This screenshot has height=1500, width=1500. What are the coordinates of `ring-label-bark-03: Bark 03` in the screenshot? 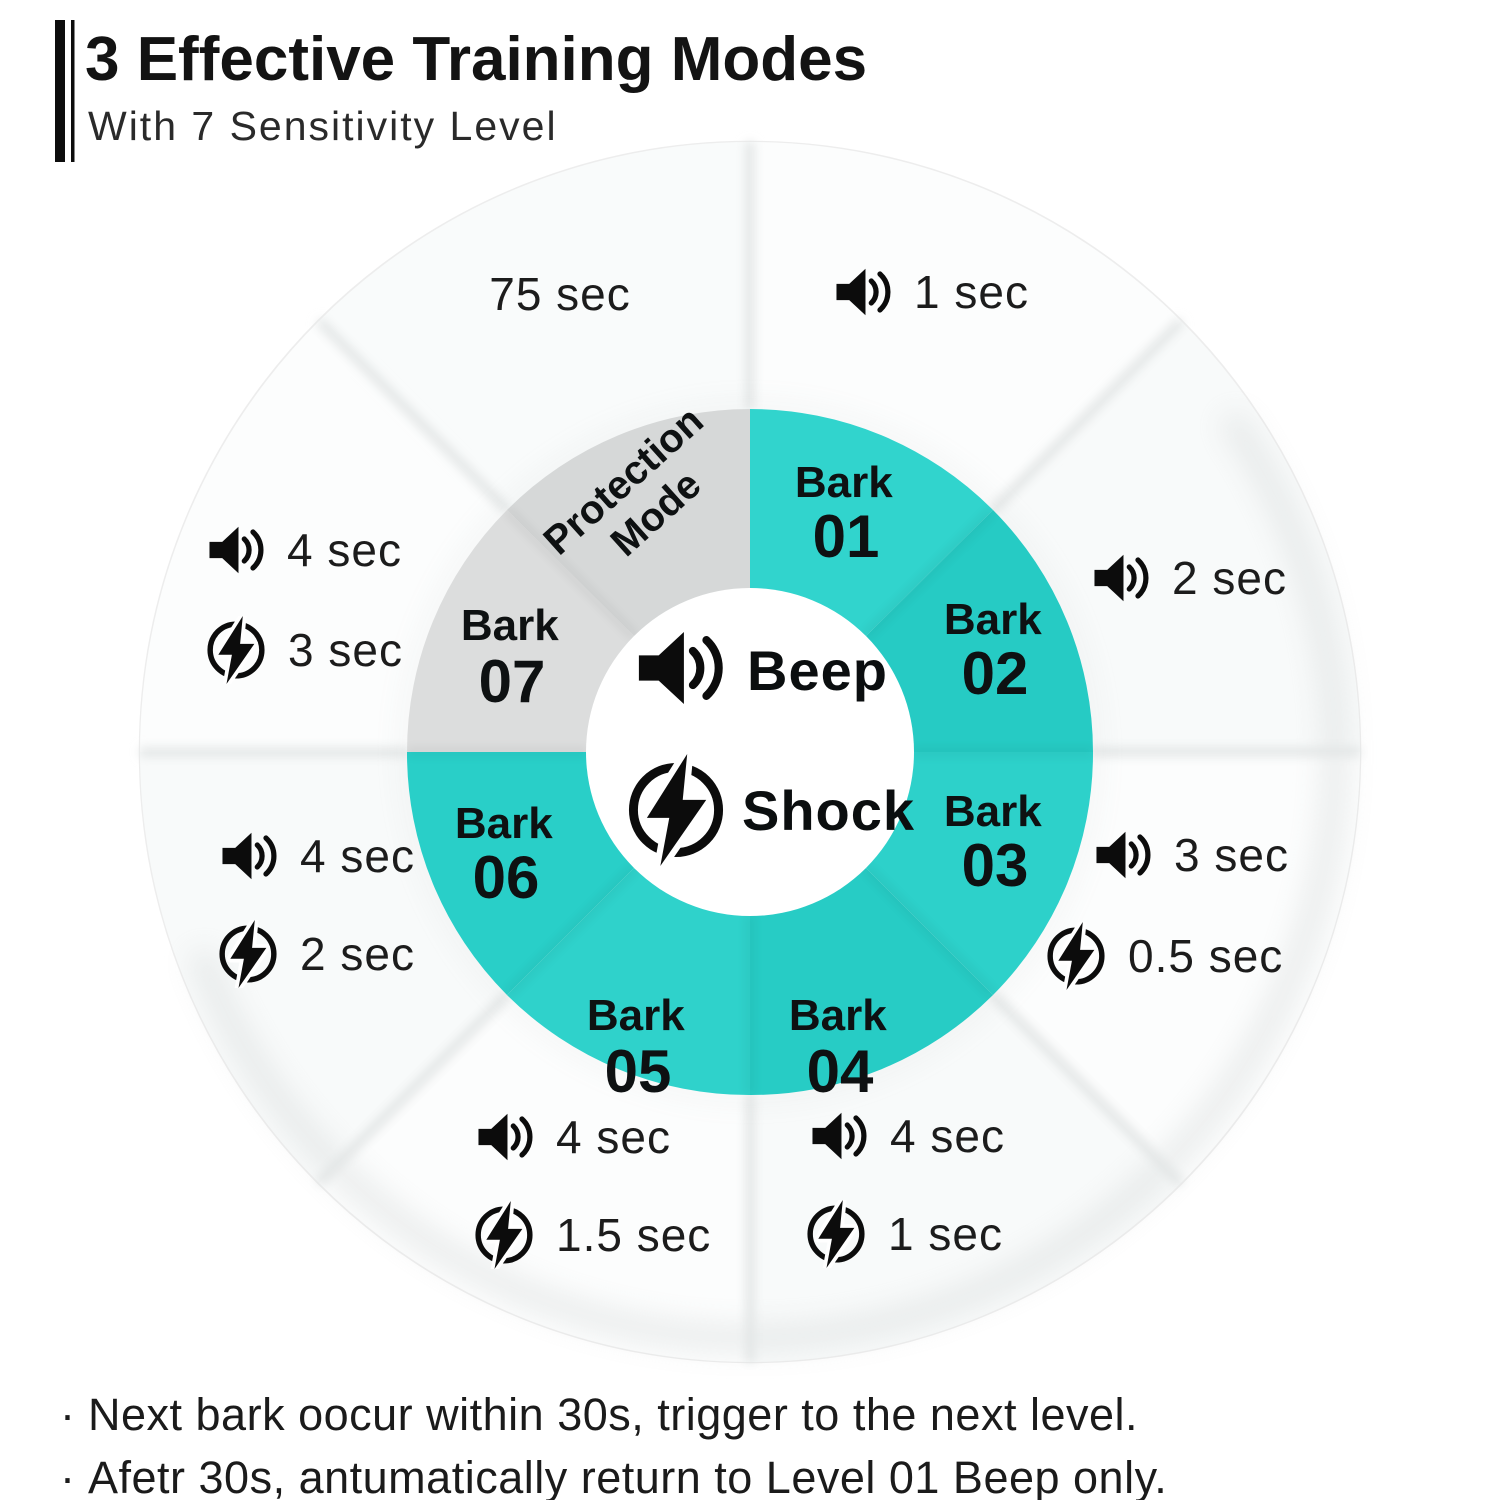 It's located at (995, 843).